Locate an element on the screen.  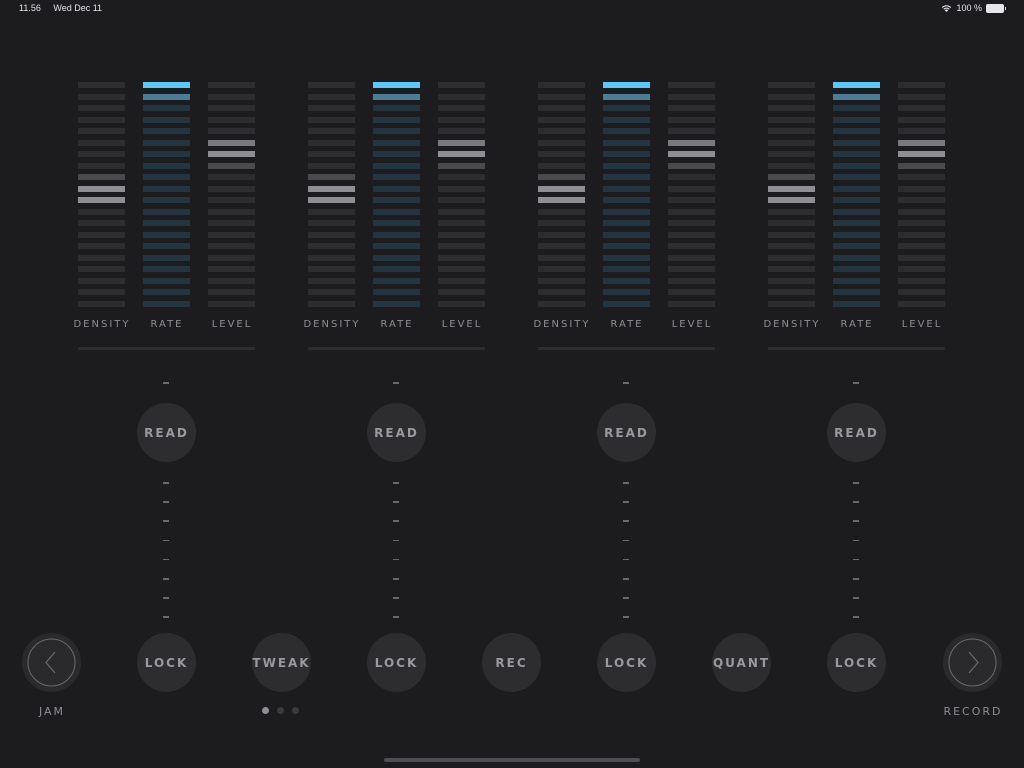
battery-icon is located at coordinates (996, 8).